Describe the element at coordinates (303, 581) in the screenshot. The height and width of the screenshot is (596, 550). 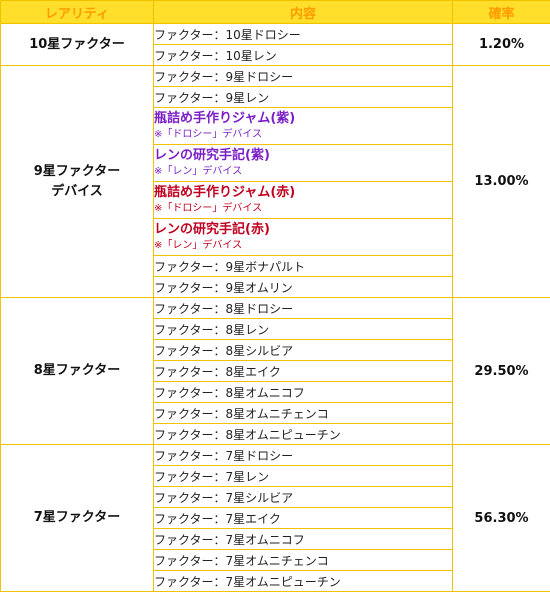
I see `item-cell: ファクター：7星オムニピューチン` at that location.